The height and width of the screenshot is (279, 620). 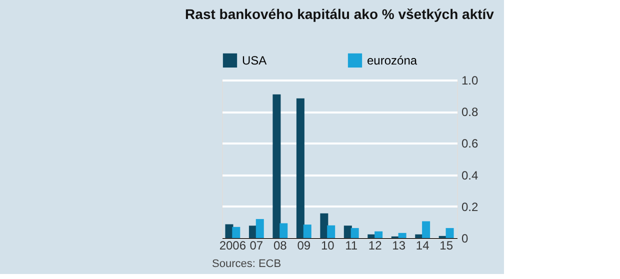 What do you see at coordinates (470, 112) in the screenshot?
I see `y-tick-label: 0.8` at bounding box center [470, 112].